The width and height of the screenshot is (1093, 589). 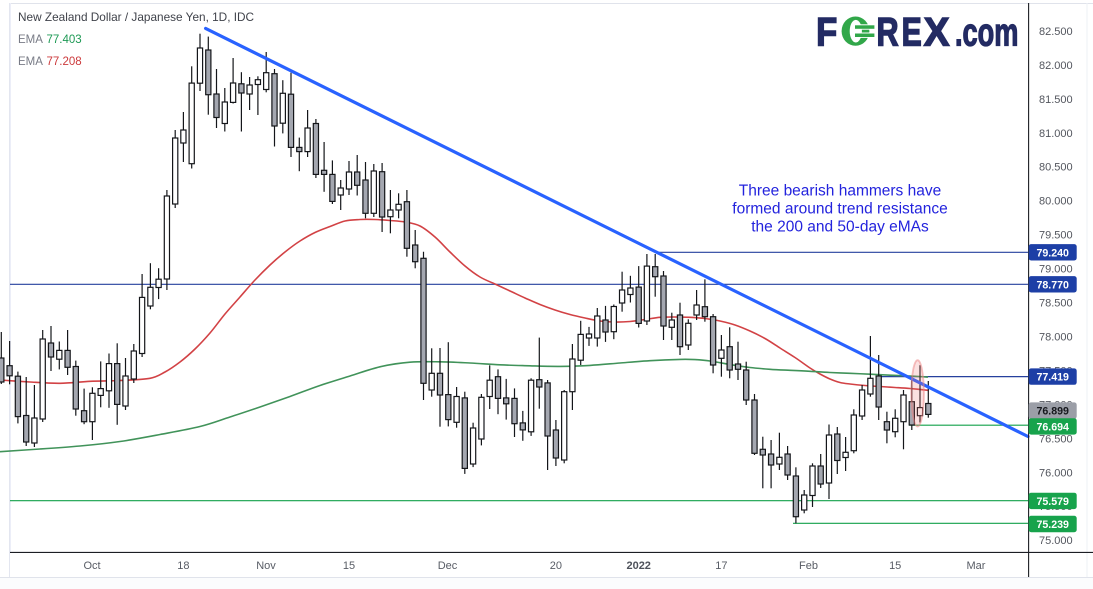 What do you see at coordinates (1056, 134) in the screenshot?
I see `svg-text: 81.000` at bounding box center [1056, 134].